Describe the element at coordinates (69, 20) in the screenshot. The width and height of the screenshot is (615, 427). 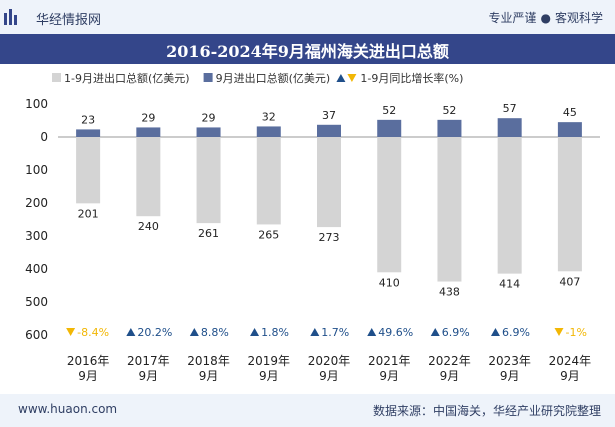
I see `brand-name: 华经情报网` at that location.